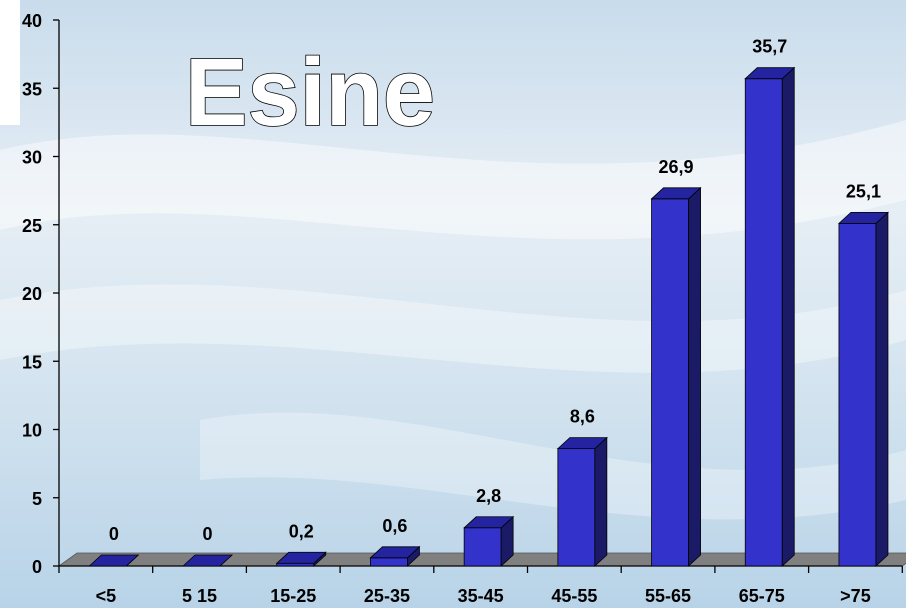  I want to click on bar-value-label: 26,9, so click(676, 167).